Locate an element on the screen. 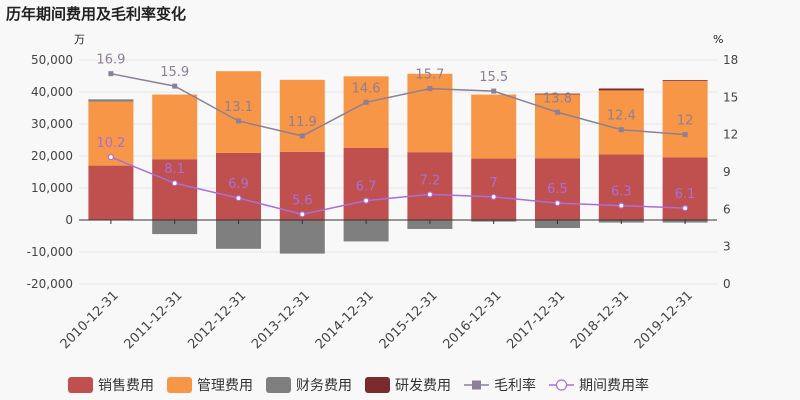 This screenshot has width=800, height=400. x-tick-label: 2017-12-31 is located at coordinates (536, 320).